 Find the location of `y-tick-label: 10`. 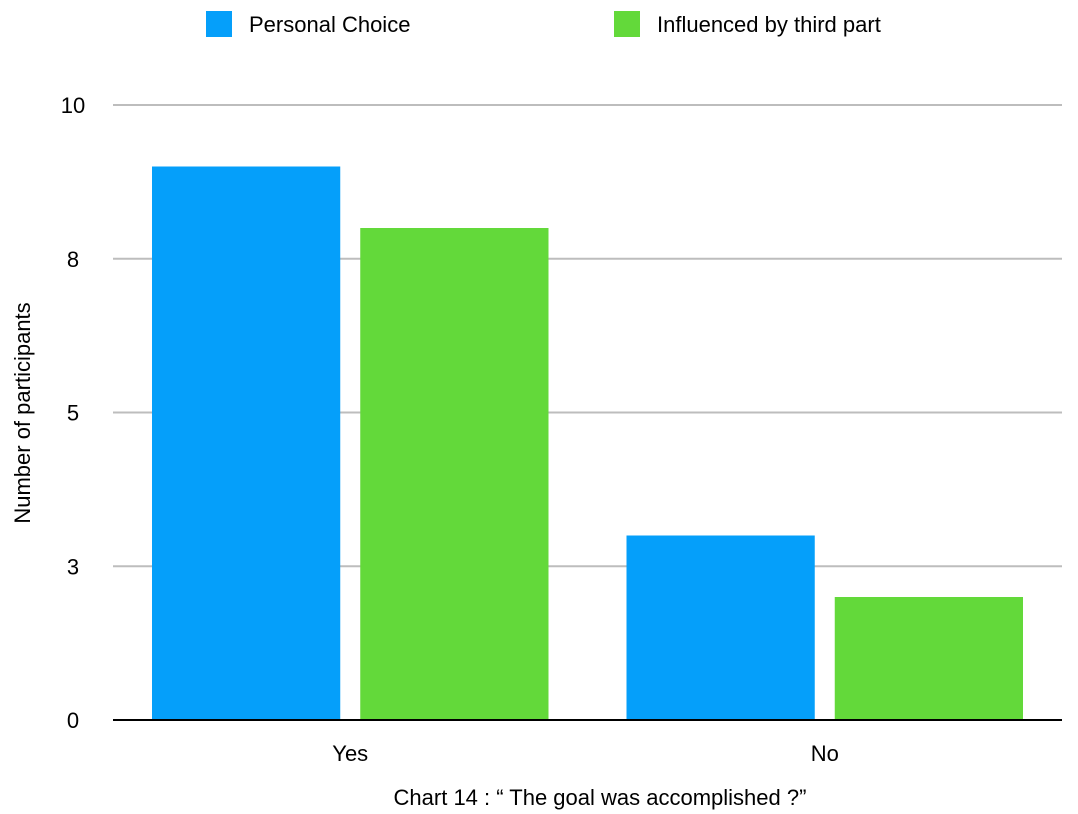

y-tick-label: 10 is located at coordinates (73, 105).